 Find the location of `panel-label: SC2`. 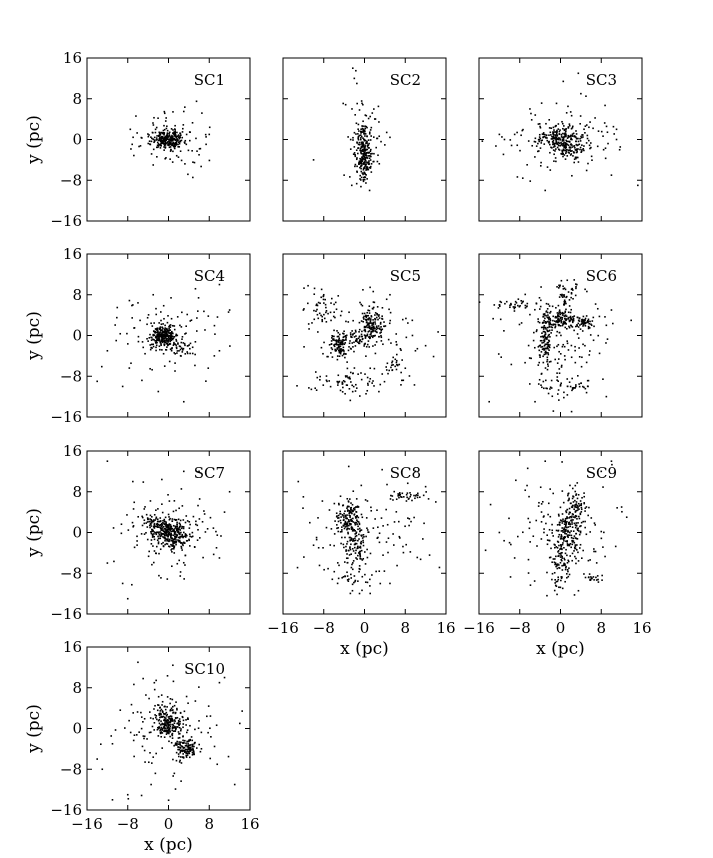

panel-label: SC2 is located at coordinates (405, 80).